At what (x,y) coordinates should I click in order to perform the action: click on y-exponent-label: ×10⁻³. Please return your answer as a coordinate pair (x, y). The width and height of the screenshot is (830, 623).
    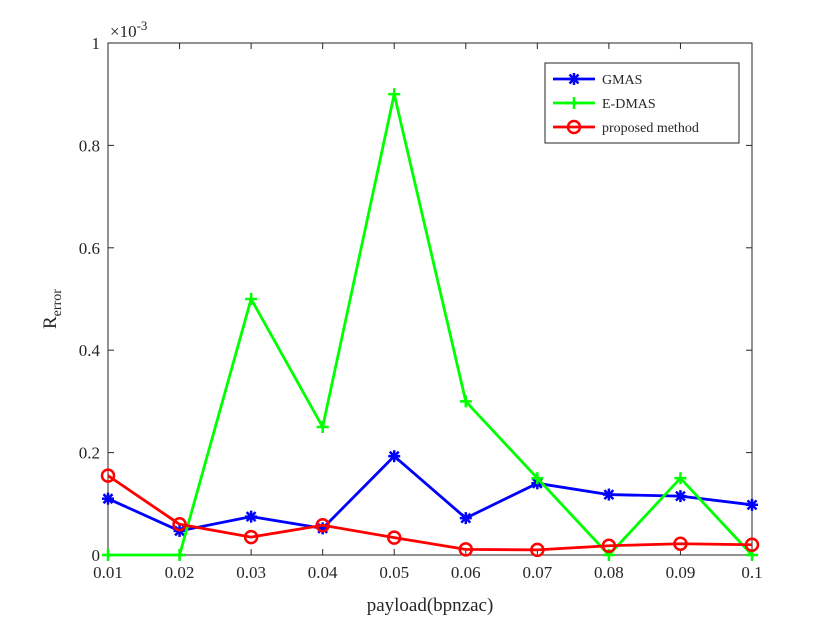
    Looking at the image, I should click on (128, 29).